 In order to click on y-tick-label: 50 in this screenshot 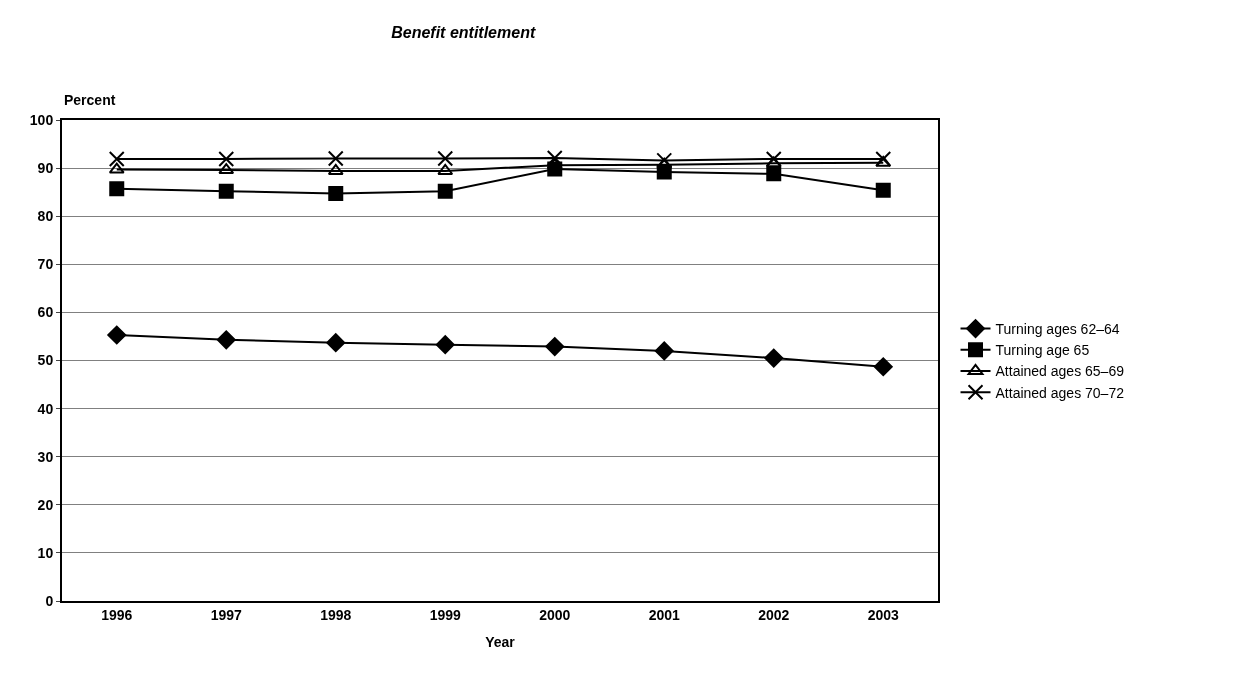, I will do `click(45, 360)`.